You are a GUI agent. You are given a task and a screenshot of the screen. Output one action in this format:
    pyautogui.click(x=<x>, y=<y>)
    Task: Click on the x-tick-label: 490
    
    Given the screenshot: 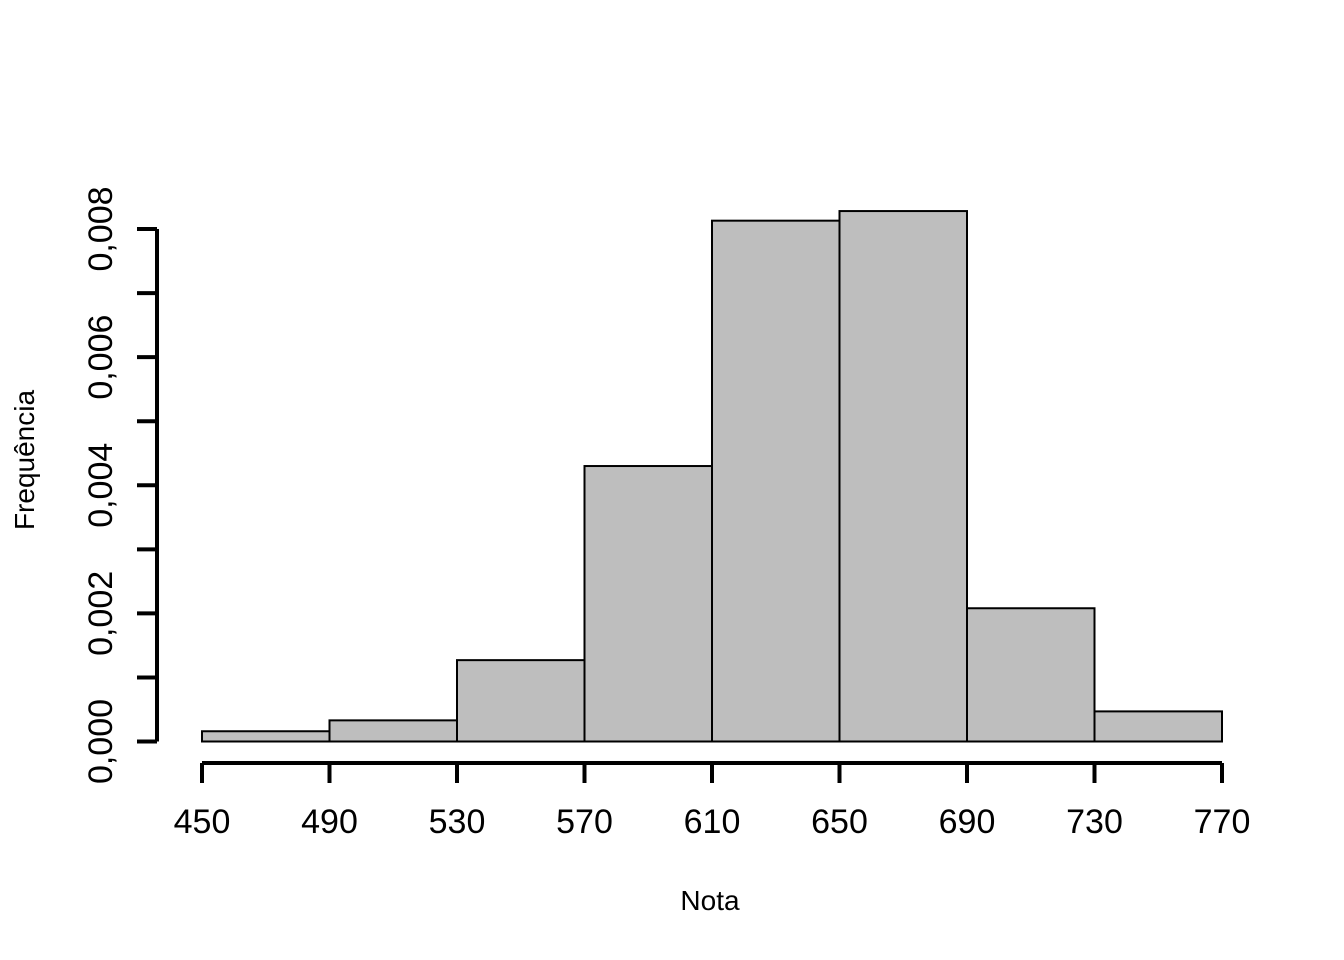 What is the action you would take?
    pyautogui.click(x=329, y=822)
    